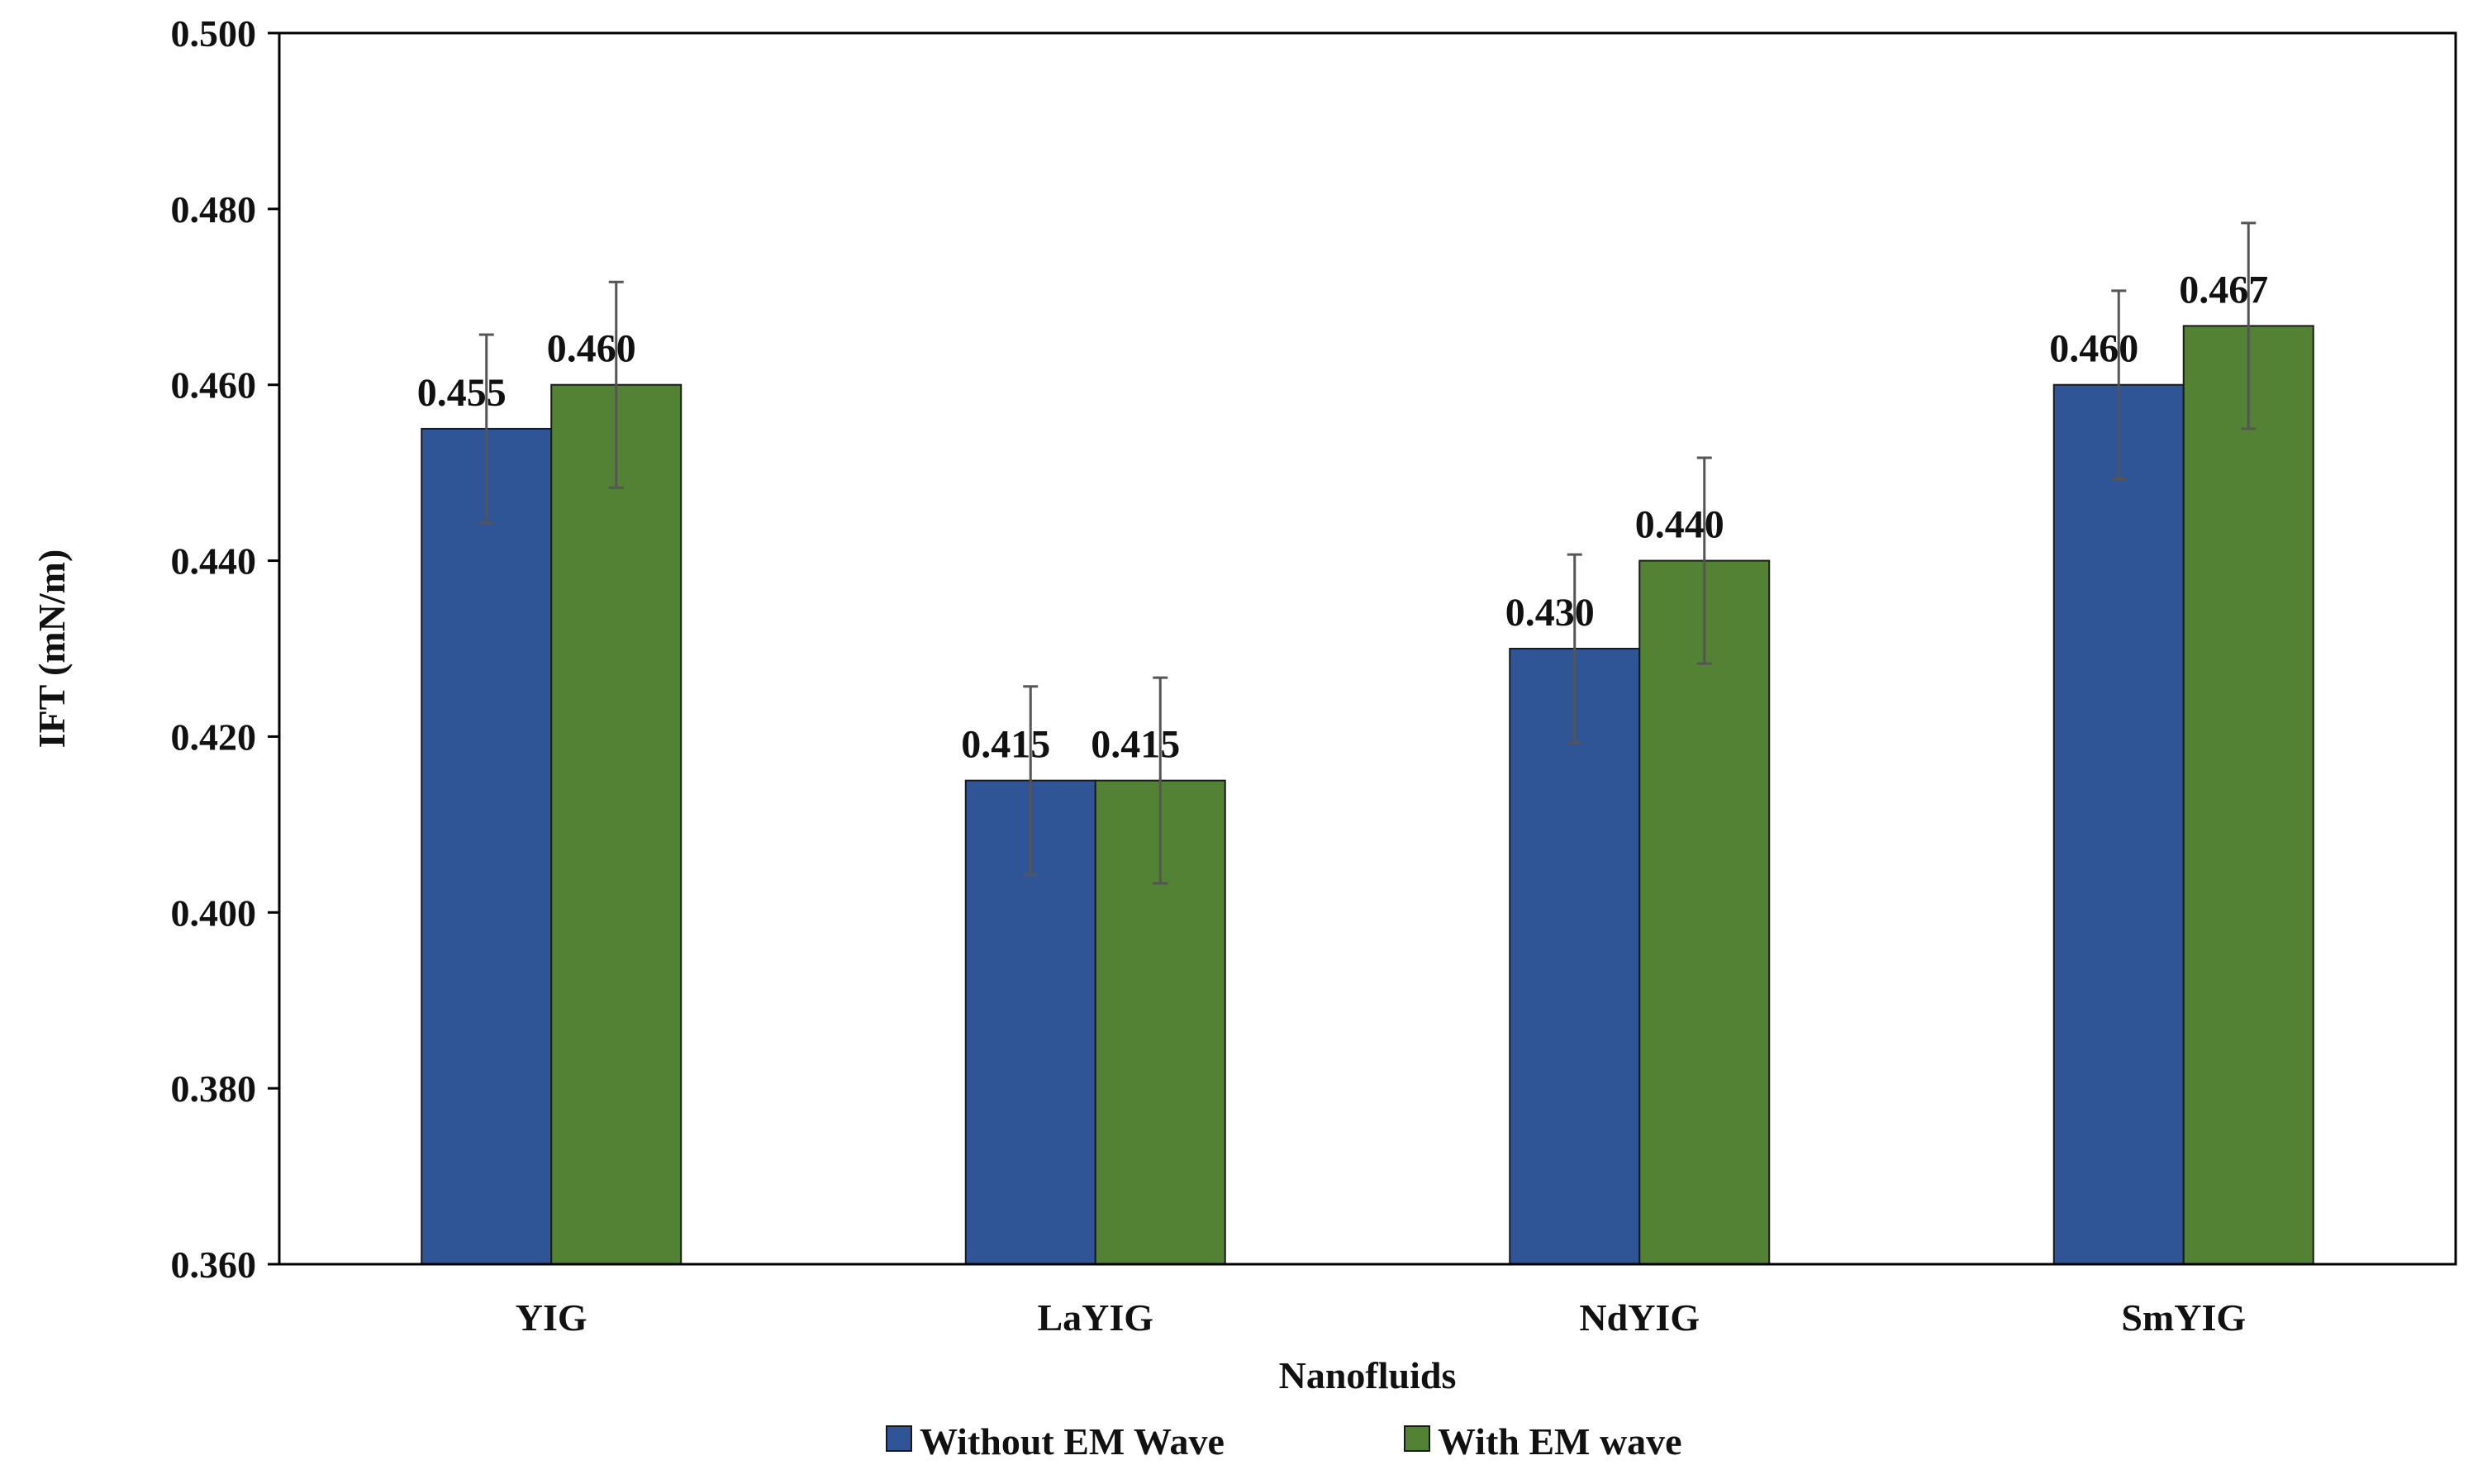  What do you see at coordinates (551, 1317) in the screenshot?
I see `x-category-label: YIG` at bounding box center [551, 1317].